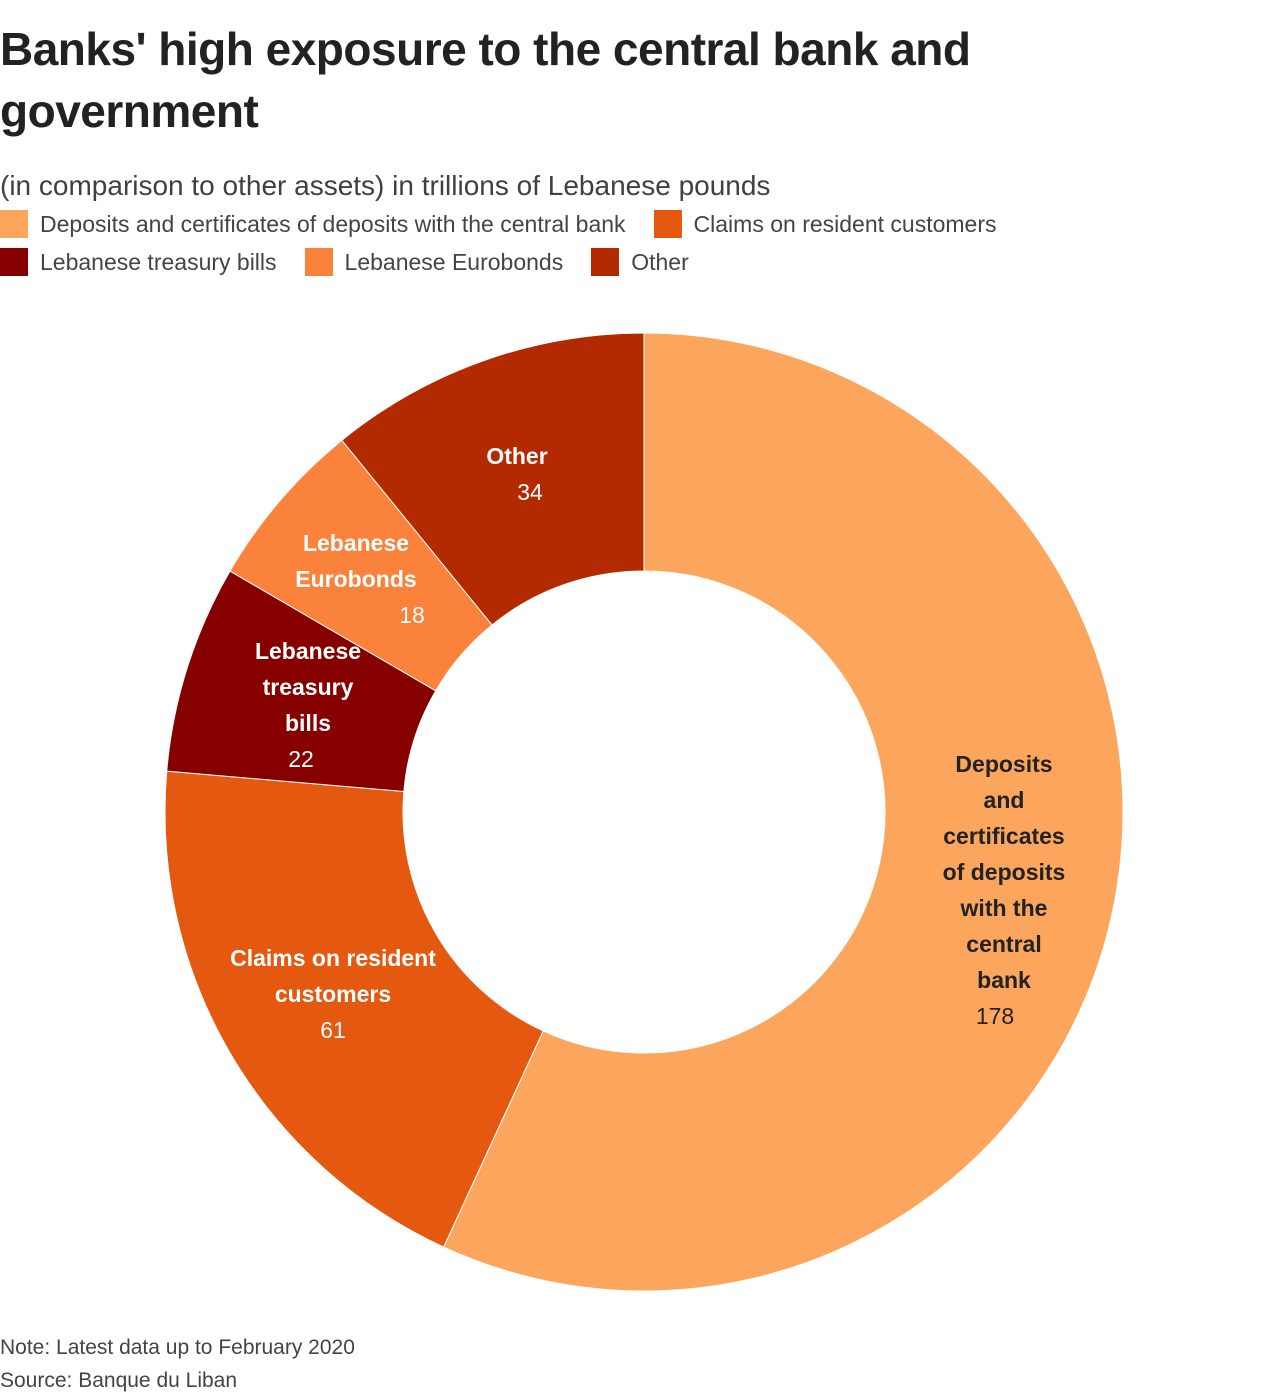 The image size is (1288, 1400). I want to click on legend-item-eurobonds: Lebanese Eurobonds, so click(434, 262).